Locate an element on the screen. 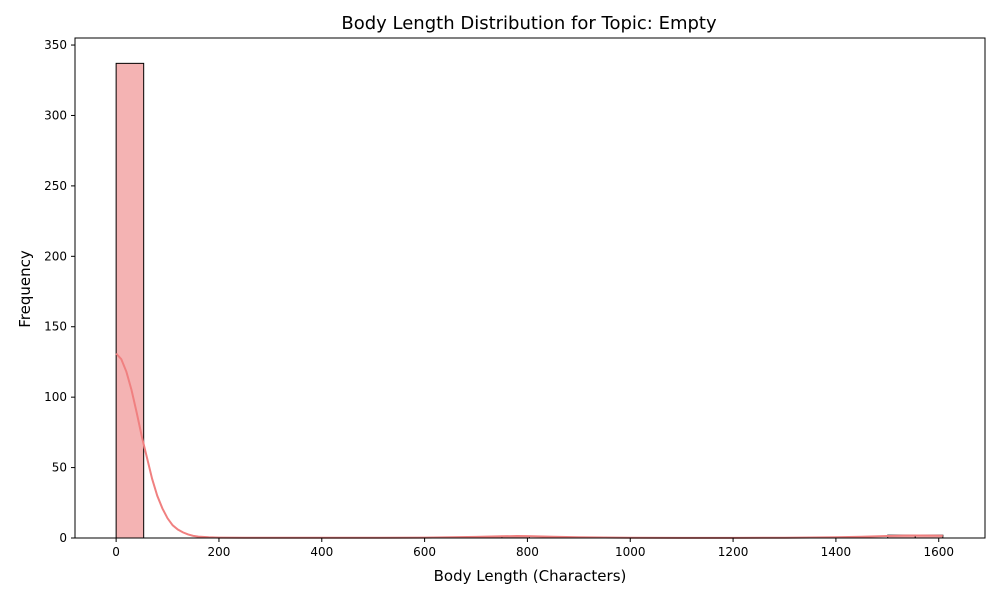  y-tick-label-6: 300 is located at coordinates (55, 115).